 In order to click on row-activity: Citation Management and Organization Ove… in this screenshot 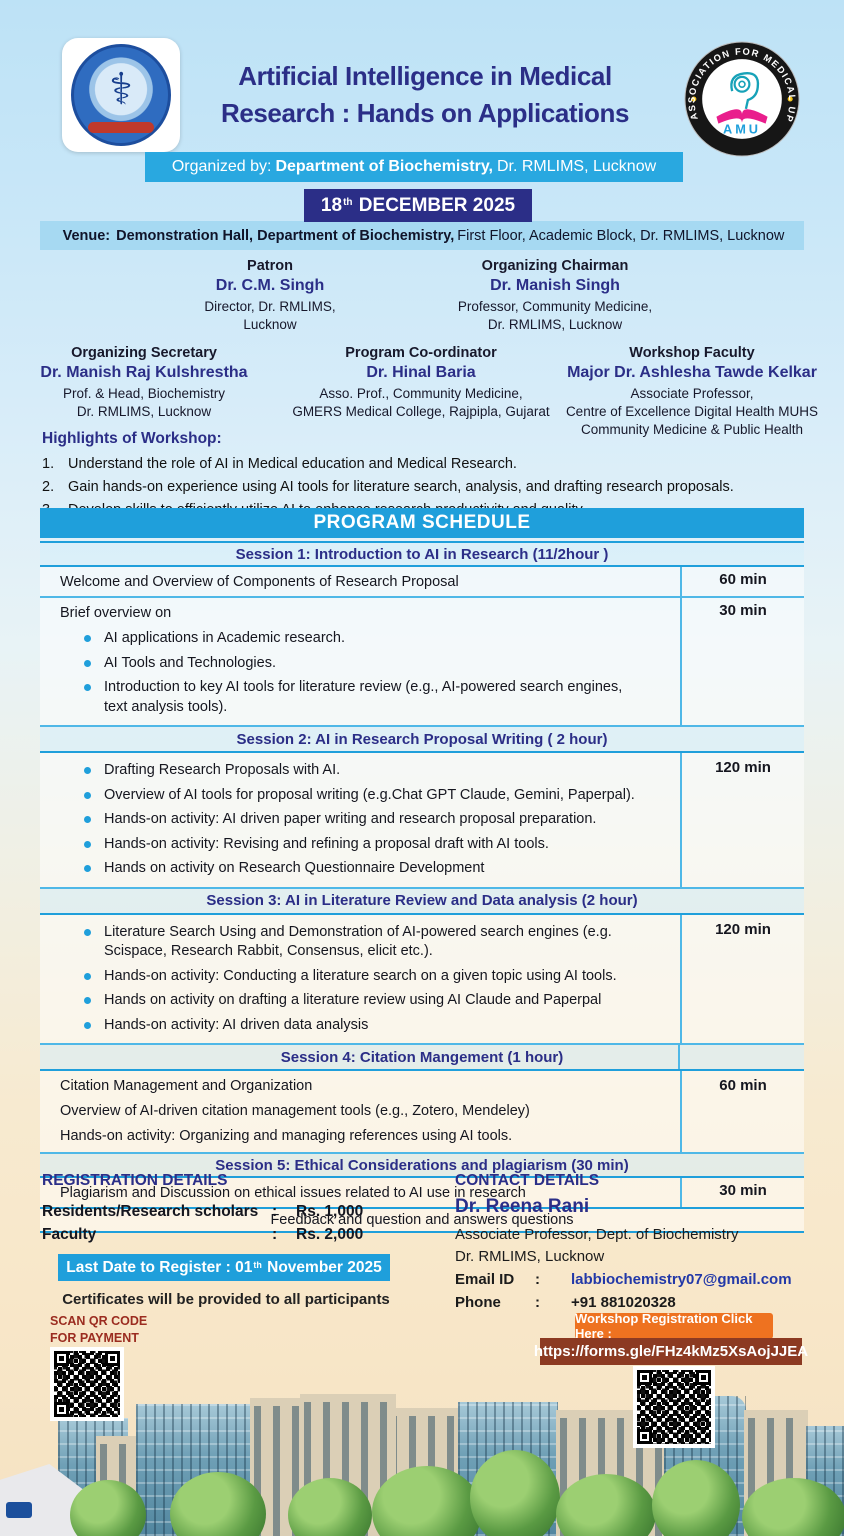, I will do `click(360, 1111)`.